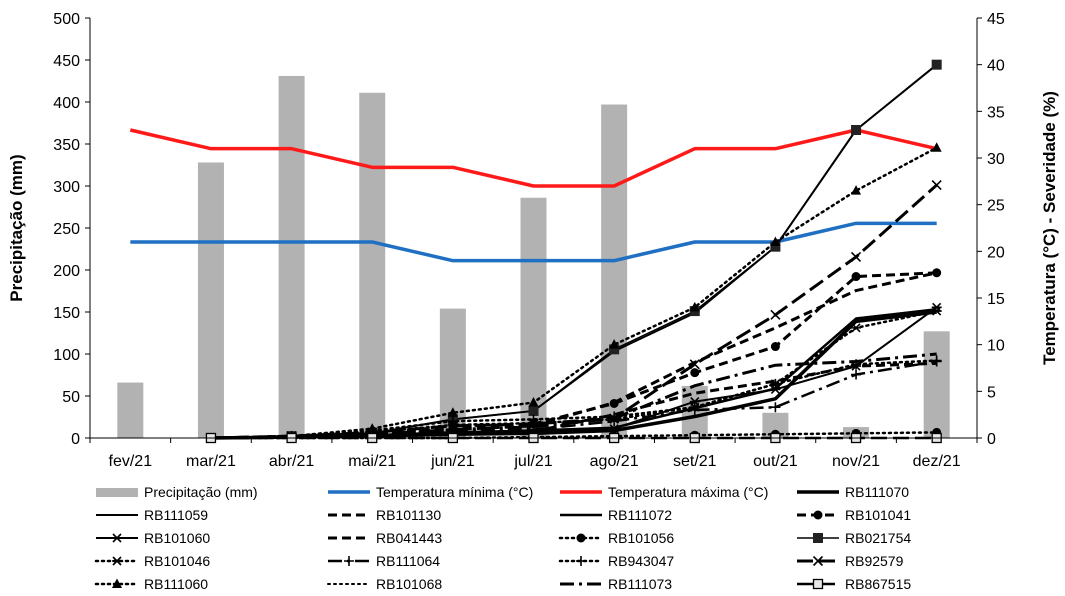 This screenshot has width=1065, height=596. Describe the element at coordinates (372, 461) in the screenshot. I see `x-tick-label: mai/21` at that location.